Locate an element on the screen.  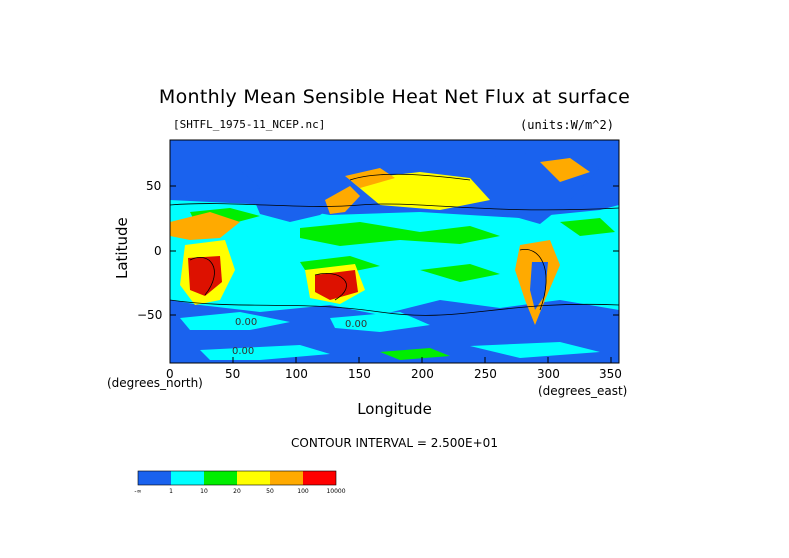
x-units-north: (degrees_north) is located at coordinates (155, 383).